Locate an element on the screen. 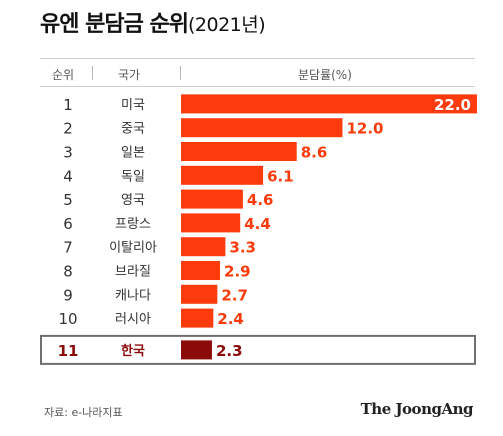 The height and width of the screenshot is (436, 503). highlight-row-frame is located at coordinates (258, 349).